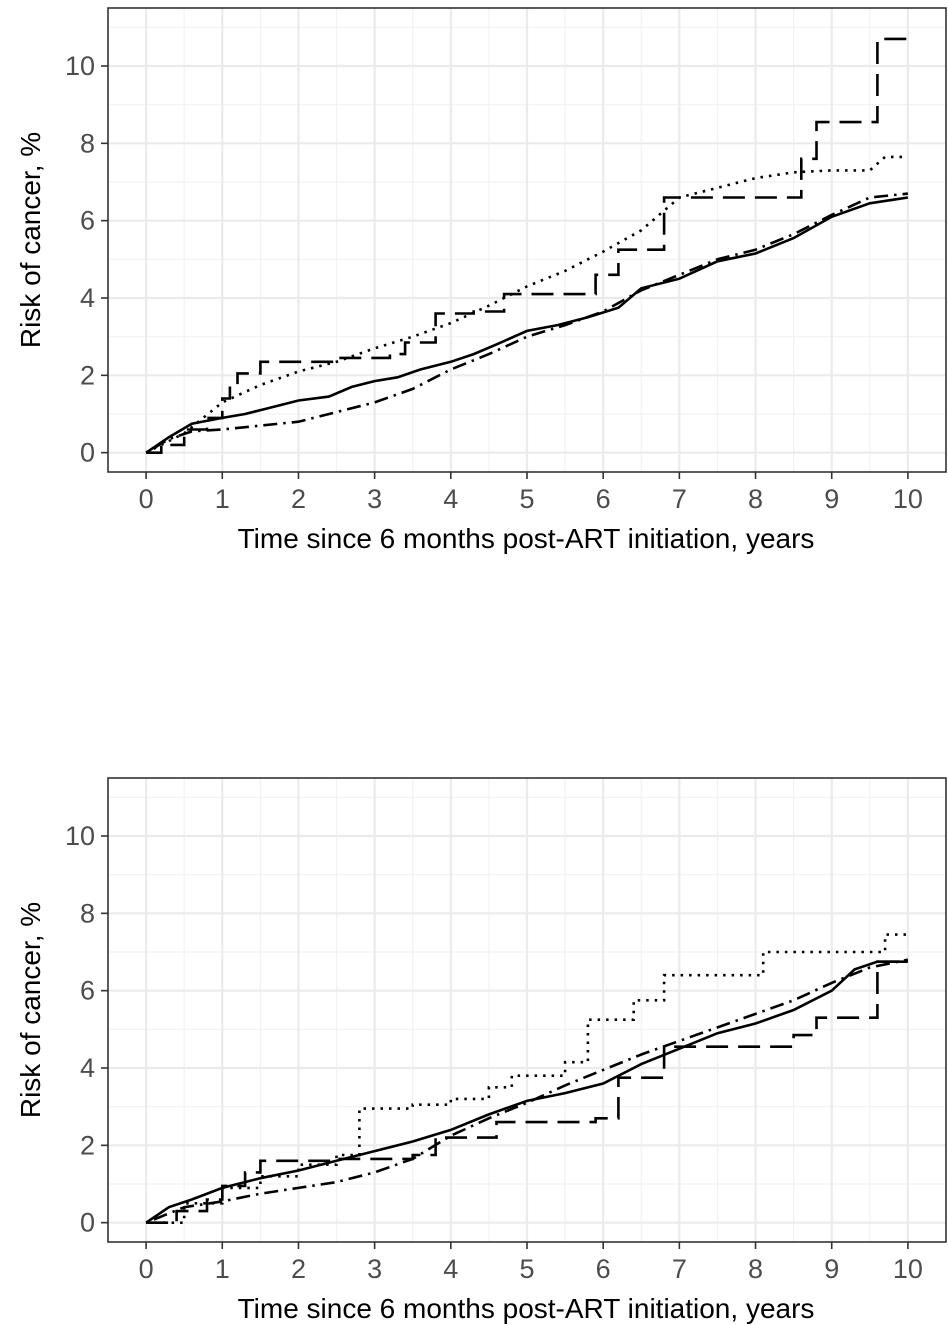 The image size is (948, 1325). I want to click on top-x-tick-label: 1, so click(222, 499).